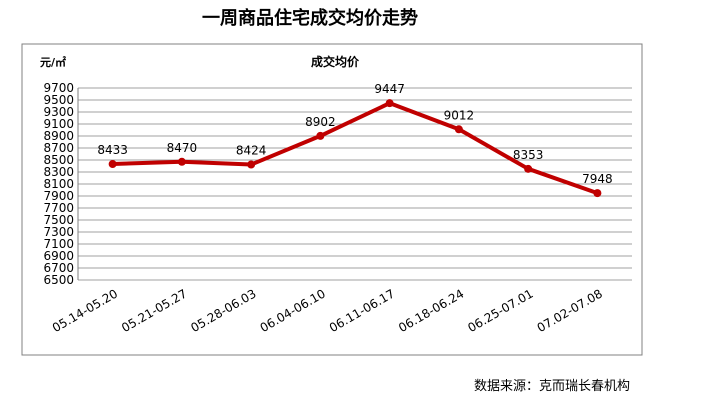  Describe the element at coordinates (223, 310) in the screenshot. I see `x-tick-label: 05.28-06.03` at that location.